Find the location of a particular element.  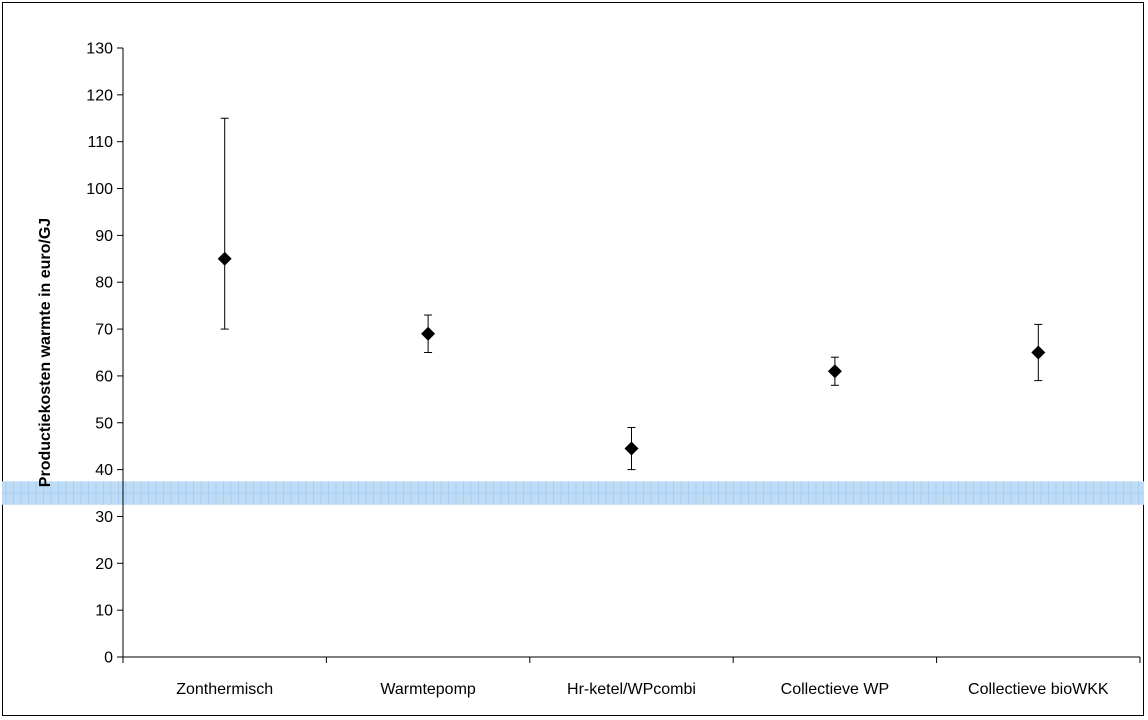

x-category-label: Collectieve bioWKK is located at coordinates (1038, 689).